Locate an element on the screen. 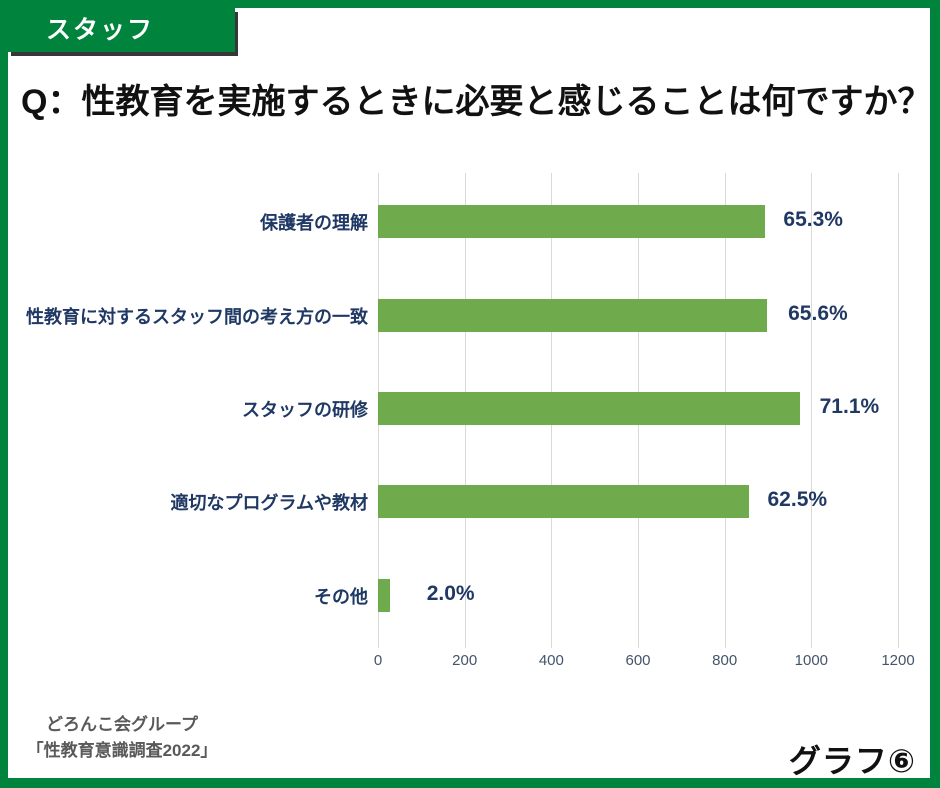 The width and height of the screenshot is (940, 788). x-tick-label-0: 0 is located at coordinates (378, 660).